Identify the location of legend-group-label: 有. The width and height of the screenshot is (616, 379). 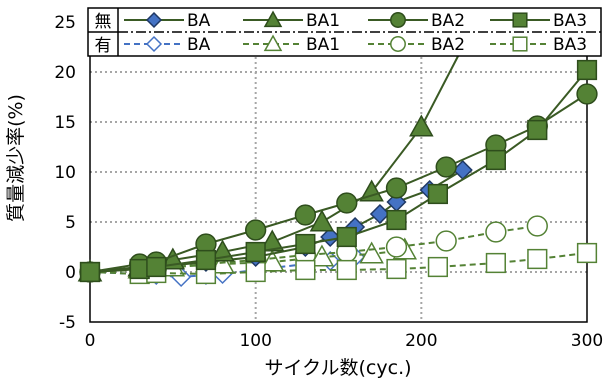
(103, 46).